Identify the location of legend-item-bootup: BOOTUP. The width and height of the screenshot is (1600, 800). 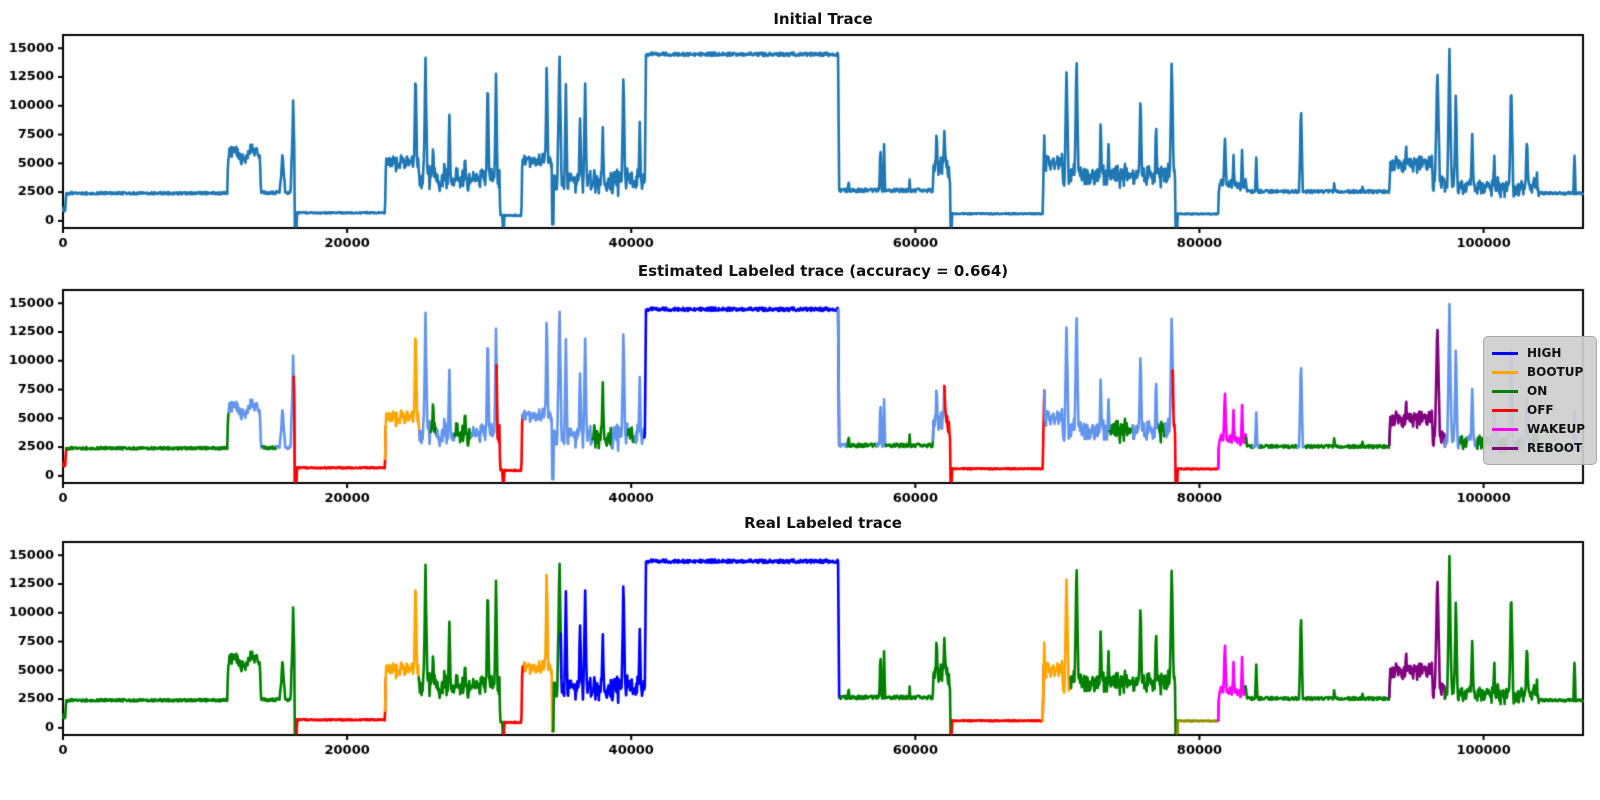
(1540, 372).